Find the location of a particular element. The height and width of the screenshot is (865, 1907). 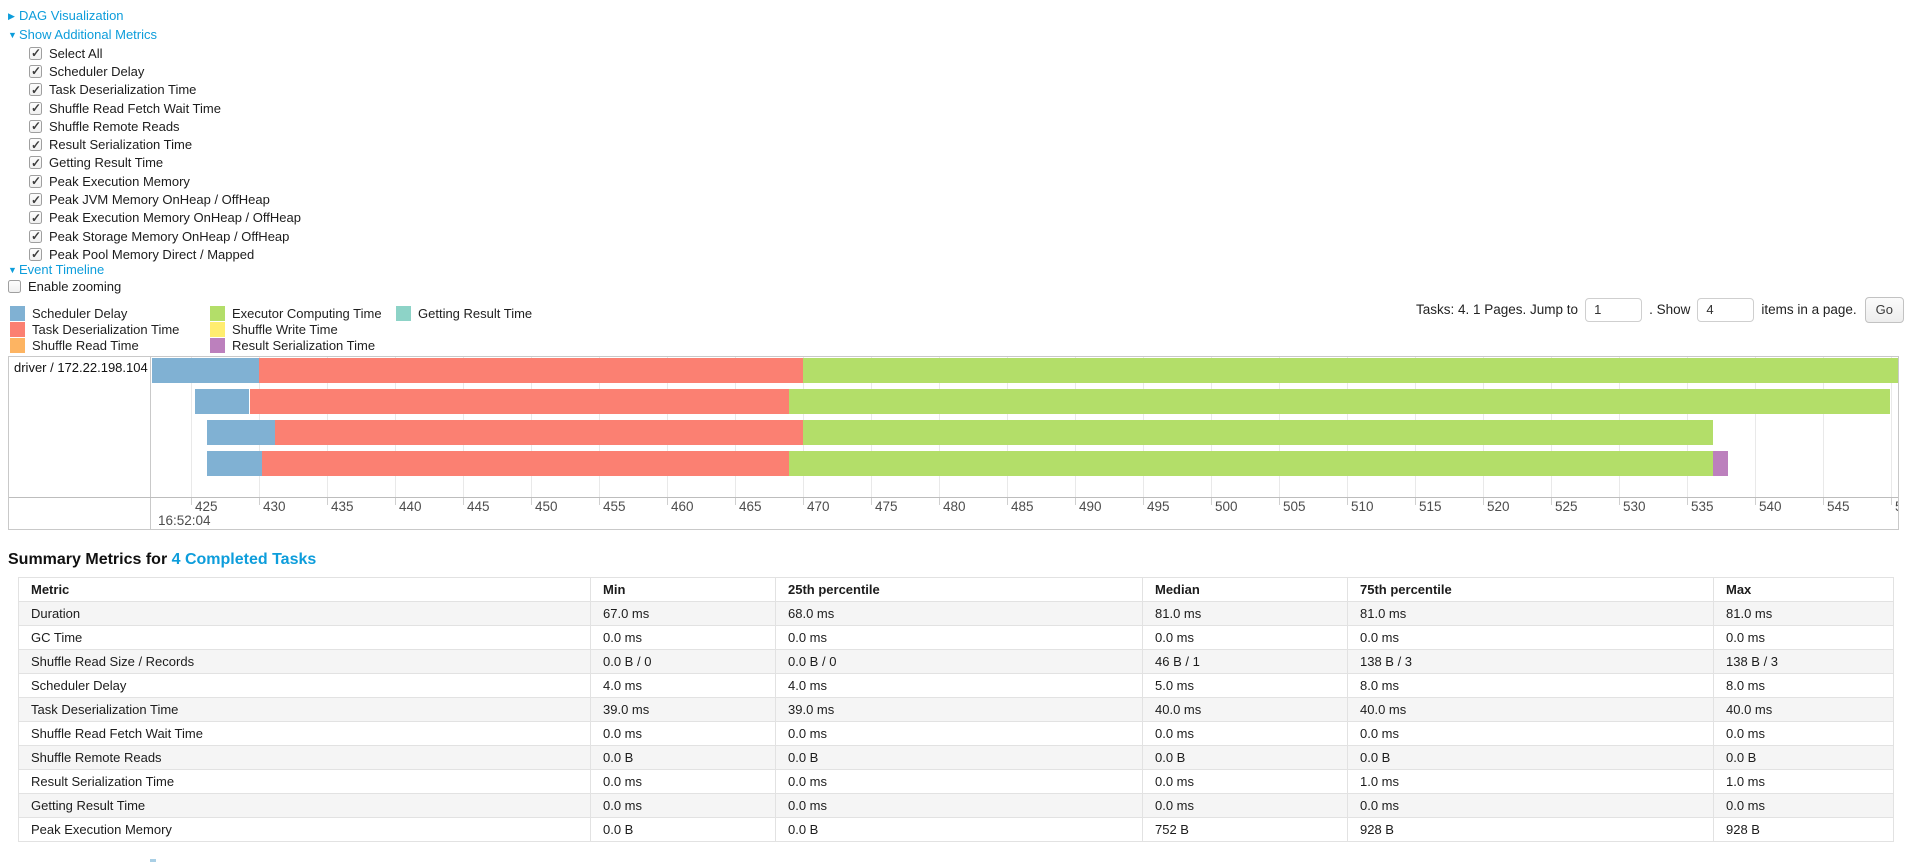

metric-checkbox-row: Scheduler Delay is located at coordinates (165, 71).